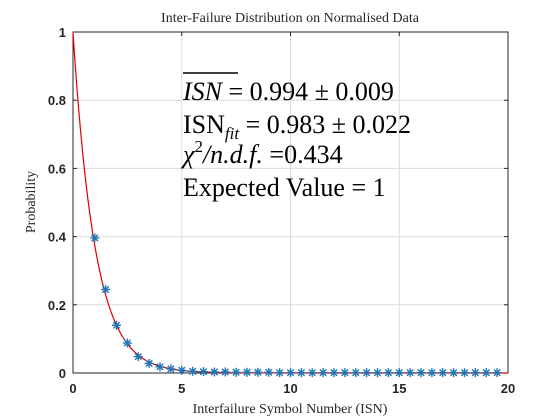 The image size is (560, 420). I want to click on annotation-mean-isn: ISN = 0.994 ± 0.009, so click(288, 89).